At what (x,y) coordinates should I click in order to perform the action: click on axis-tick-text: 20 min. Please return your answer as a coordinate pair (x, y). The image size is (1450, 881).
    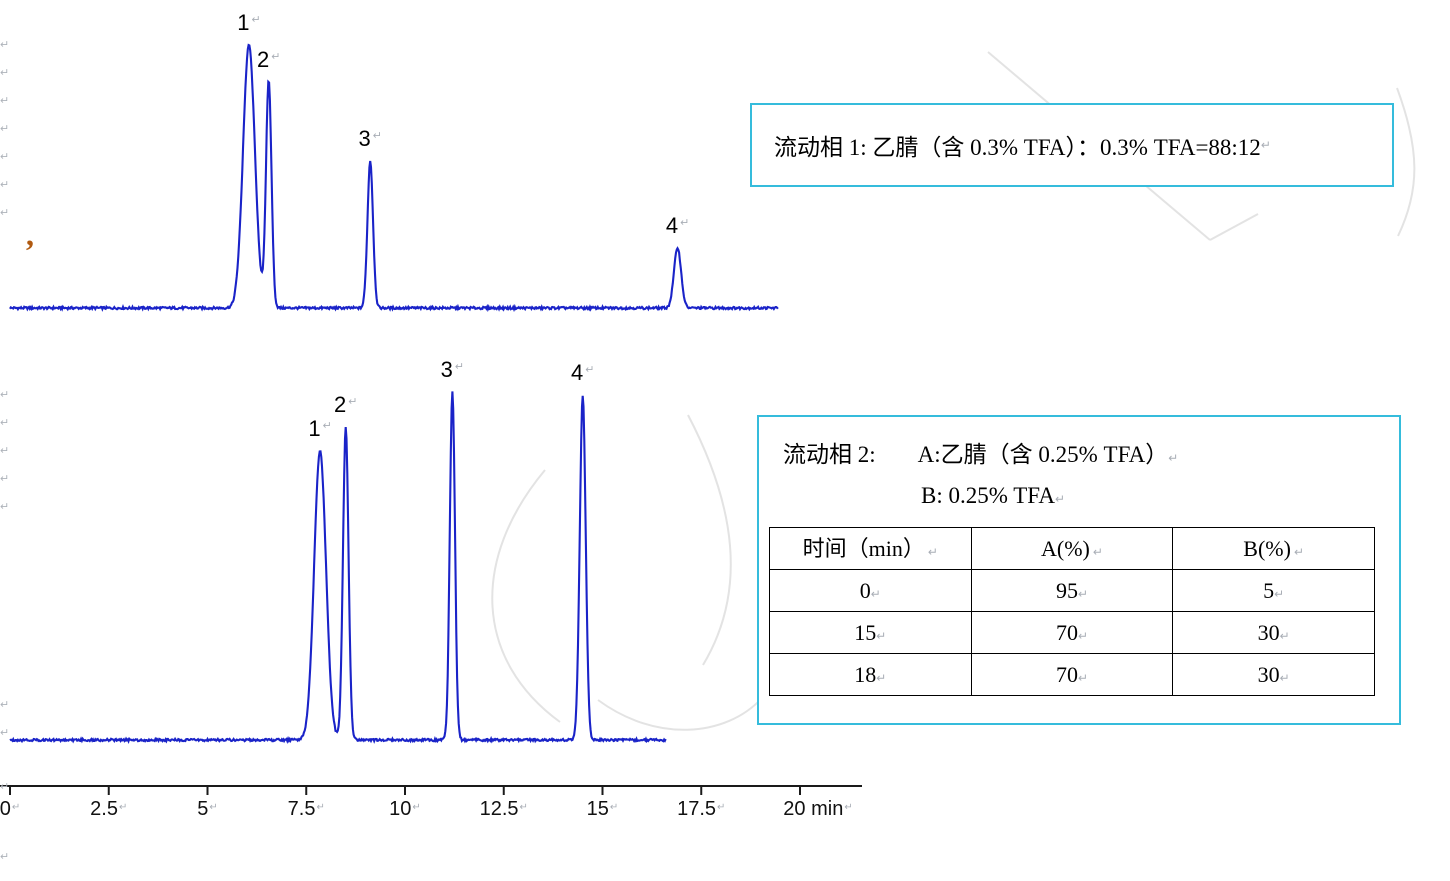
    Looking at the image, I should click on (813, 809).